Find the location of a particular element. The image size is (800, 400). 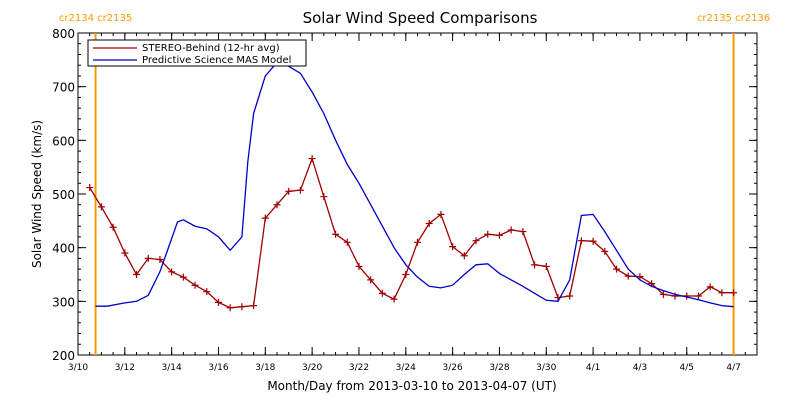

legend-label-model: Predictive Science MAS Model is located at coordinates (216, 60).